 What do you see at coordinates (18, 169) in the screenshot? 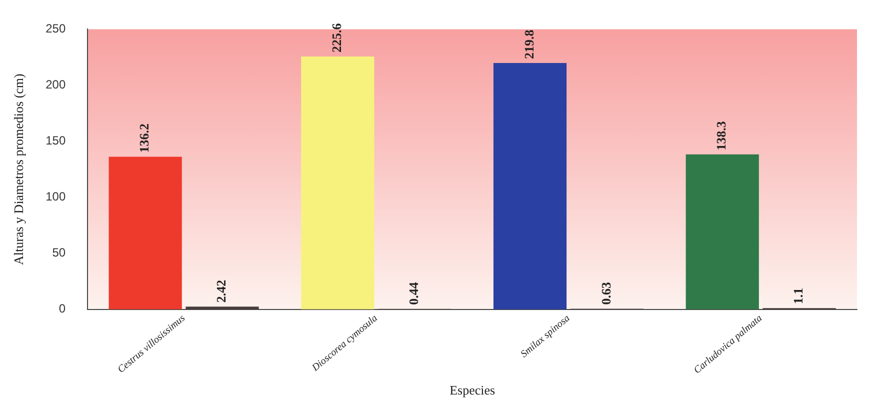
I see `y-axis-title: Alturas y Diametros promedios (cm)` at bounding box center [18, 169].